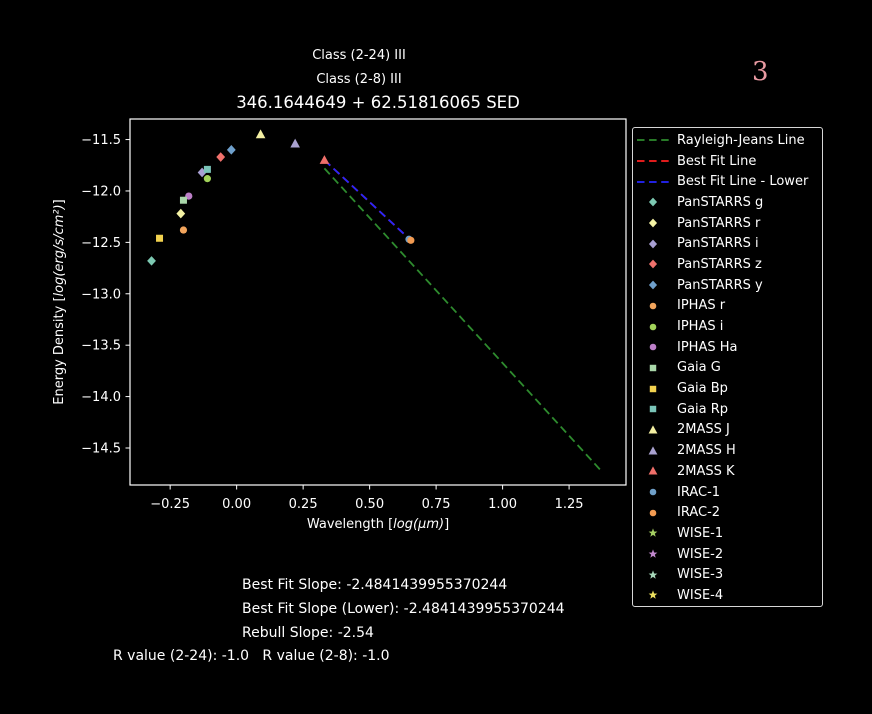 This screenshot has width=872, height=714. What do you see at coordinates (436, 504) in the screenshot?
I see `x-axis-tick-label: 0.75` at bounding box center [436, 504].